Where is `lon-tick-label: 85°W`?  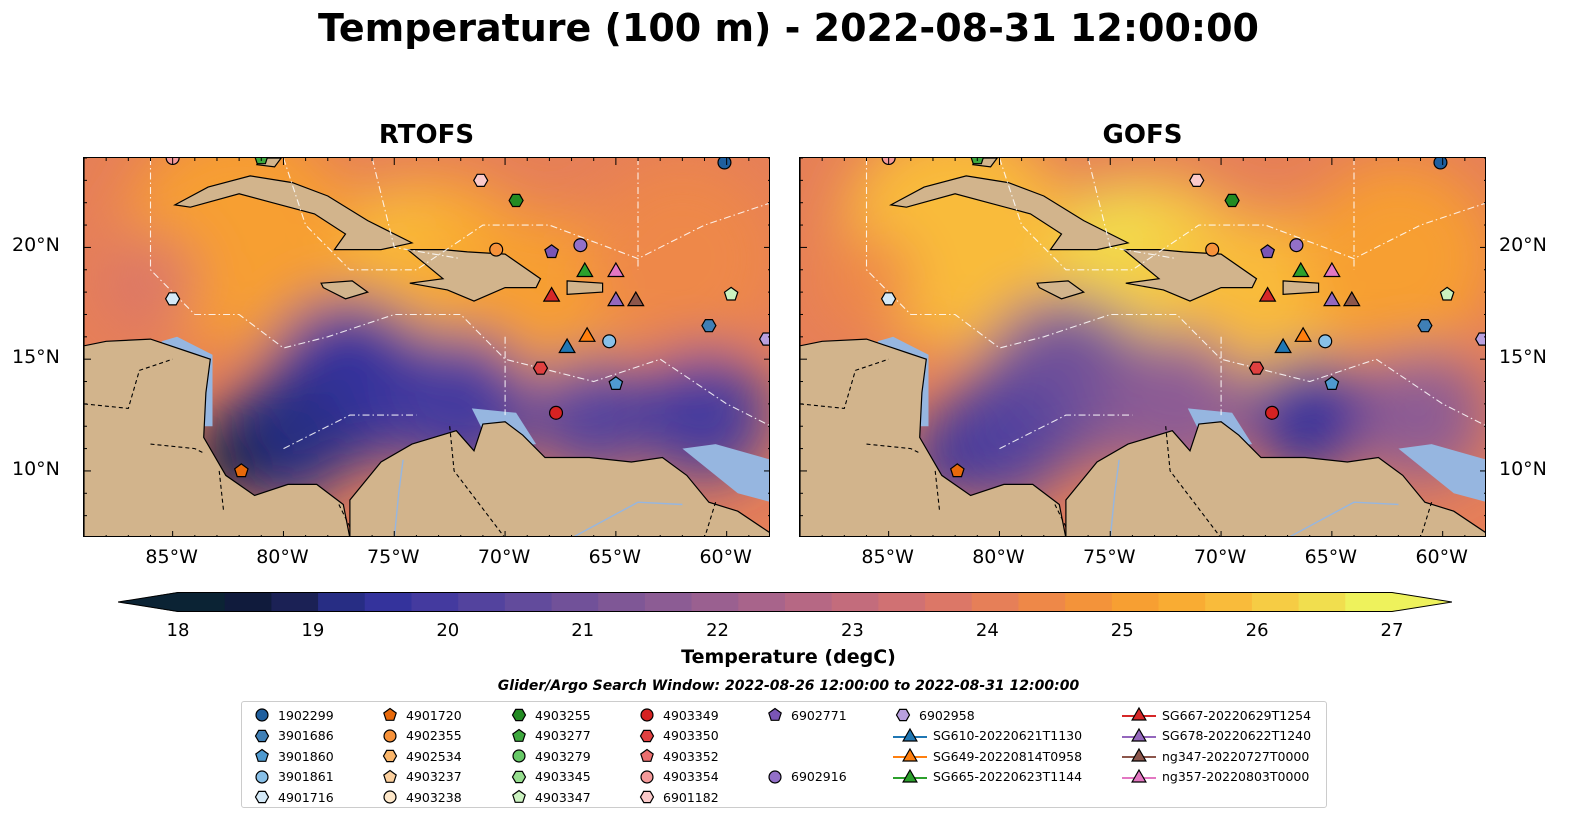
lon-tick-label: 85°W is located at coordinates (171, 557).